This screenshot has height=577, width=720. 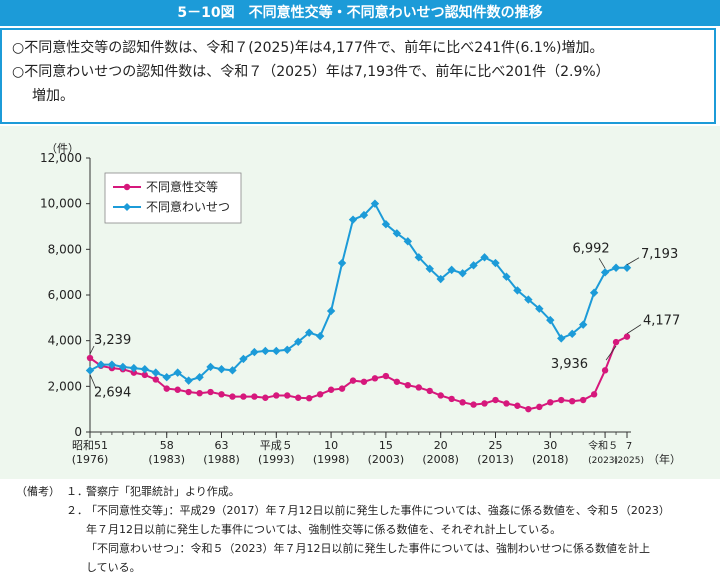 I want to click on data-label: 4,177, so click(x=661, y=321).